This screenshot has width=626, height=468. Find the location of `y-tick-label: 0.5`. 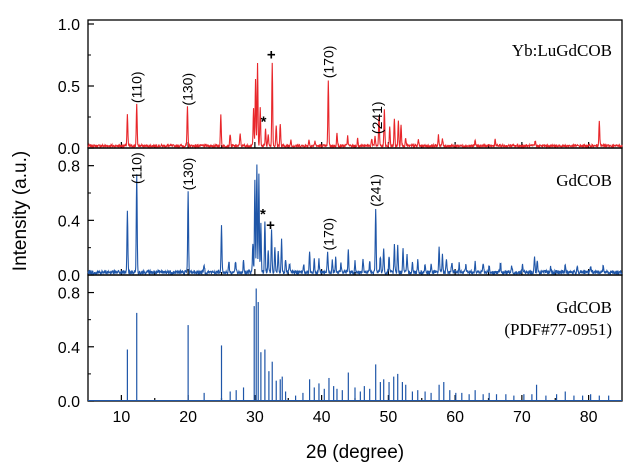

y-tick-label: 0.5 is located at coordinates (69, 87).